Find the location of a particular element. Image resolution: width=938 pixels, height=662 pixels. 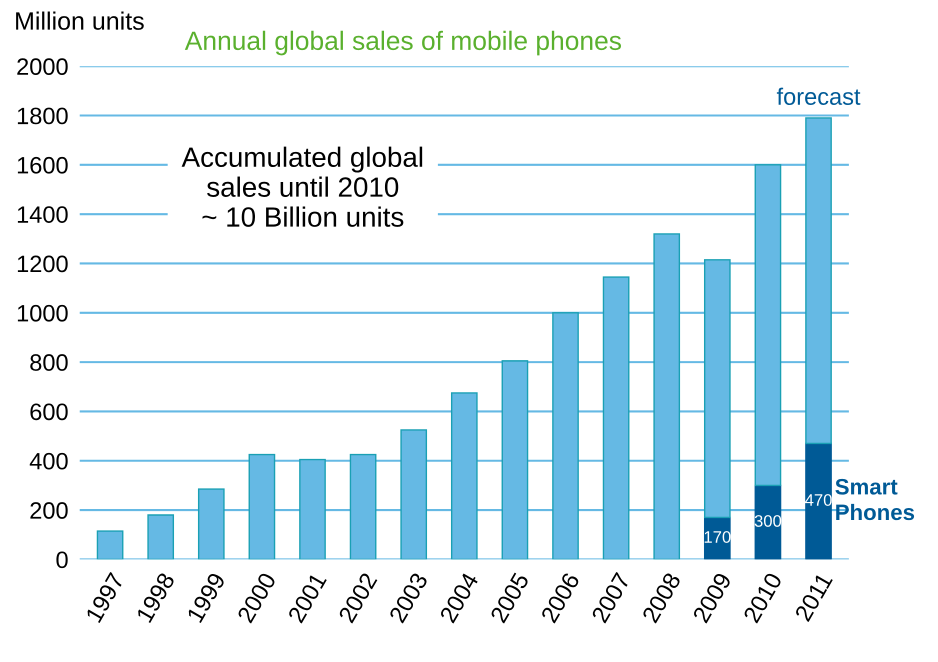

y-tick-label: 800 is located at coordinates (49, 362).